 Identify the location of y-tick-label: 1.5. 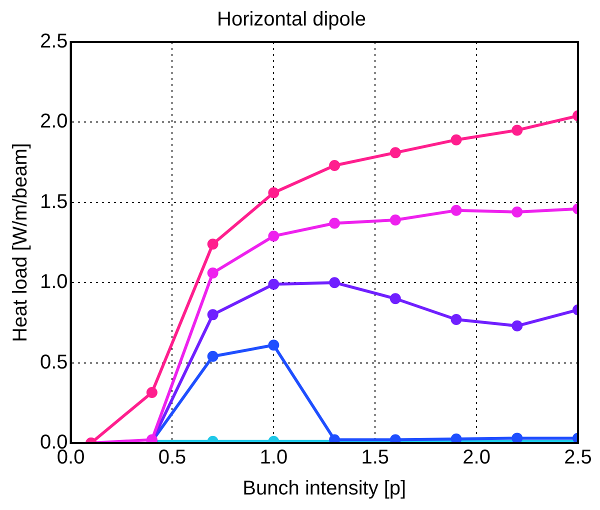
(54, 201).